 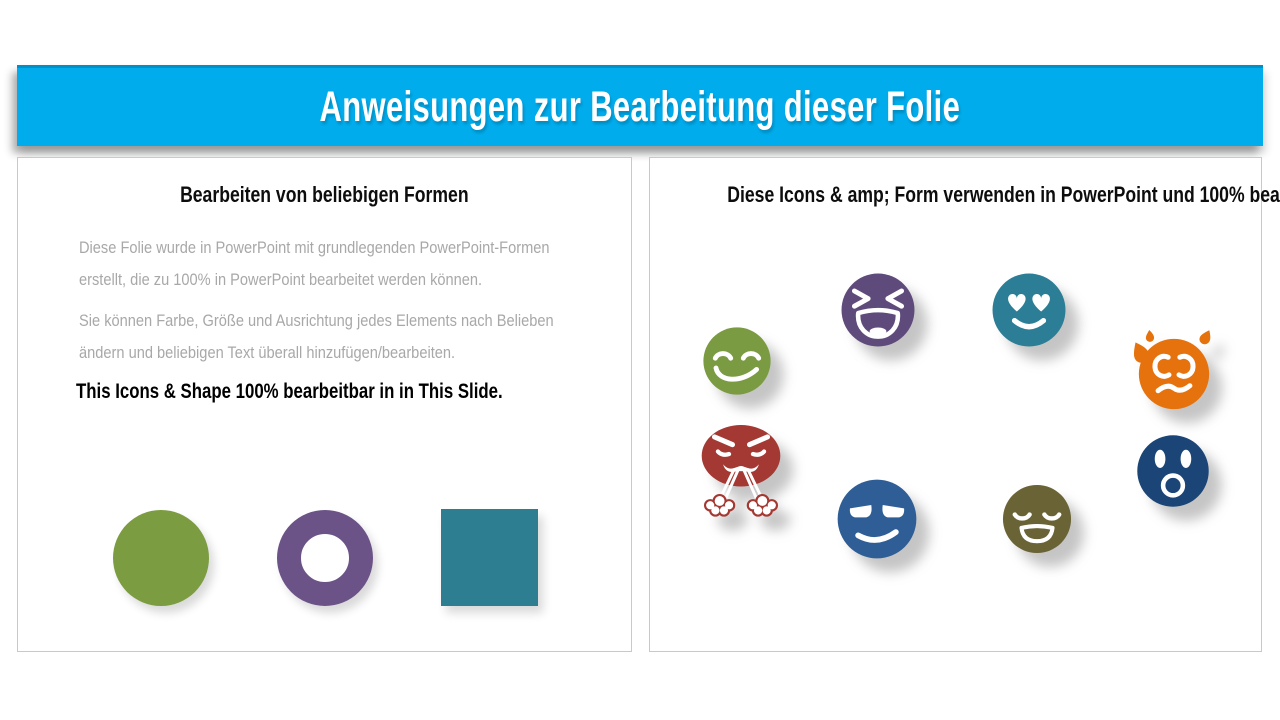 What do you see at coordinates (877, 519) in the screenshot?
I see `unamused-face-icon` at bounding box center [877, 519].